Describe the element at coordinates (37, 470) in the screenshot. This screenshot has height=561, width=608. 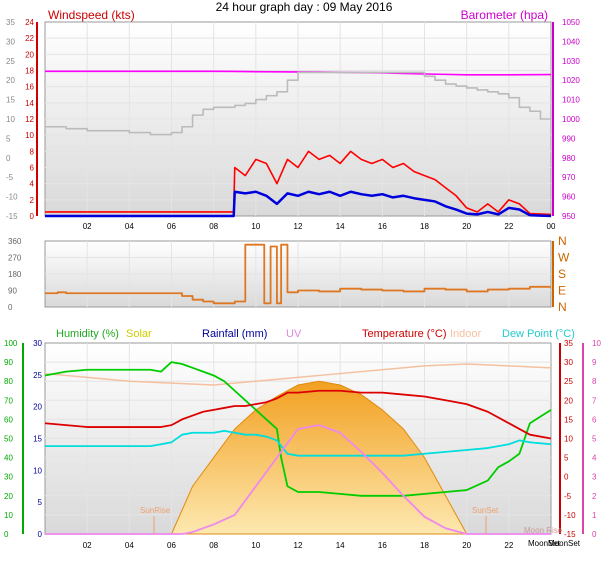
I see `rainfall-tick-label: 10` at that location.